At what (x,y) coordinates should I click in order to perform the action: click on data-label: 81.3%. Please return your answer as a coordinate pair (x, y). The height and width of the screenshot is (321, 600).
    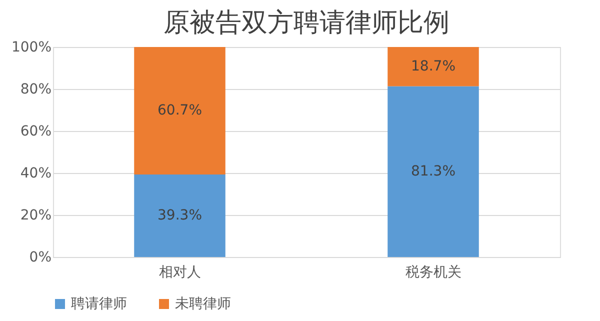
    Looking at the image, I should click on (433, 172).